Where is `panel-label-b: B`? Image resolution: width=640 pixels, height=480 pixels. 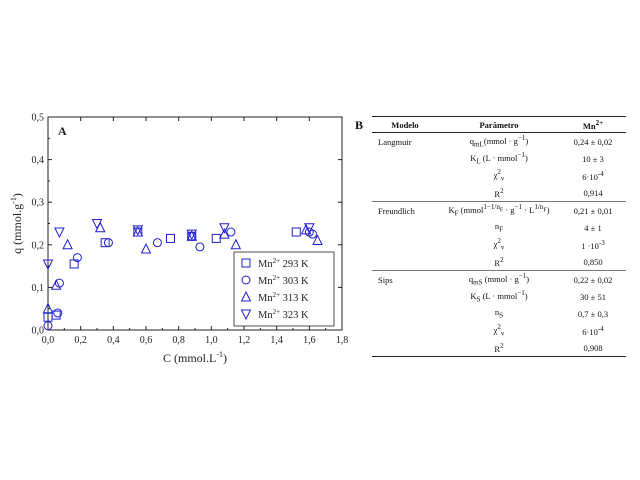 panel-label-b: B is located at coordinates (359, 125).